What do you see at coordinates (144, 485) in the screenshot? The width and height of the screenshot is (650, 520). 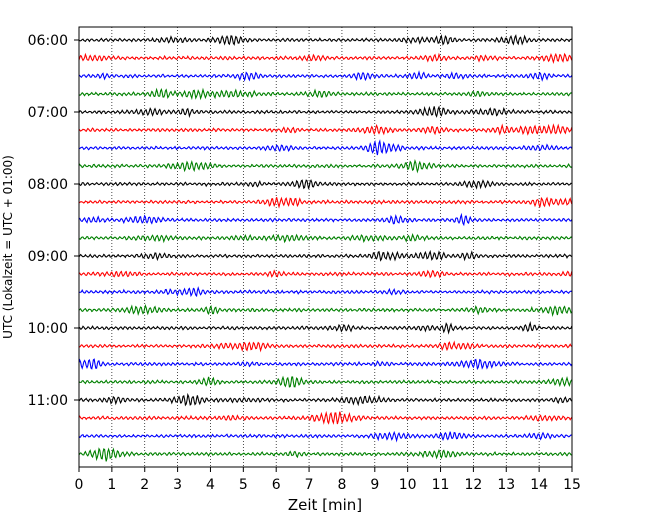 I see `x-tick-label: 2` at bounding box center [144, 485].